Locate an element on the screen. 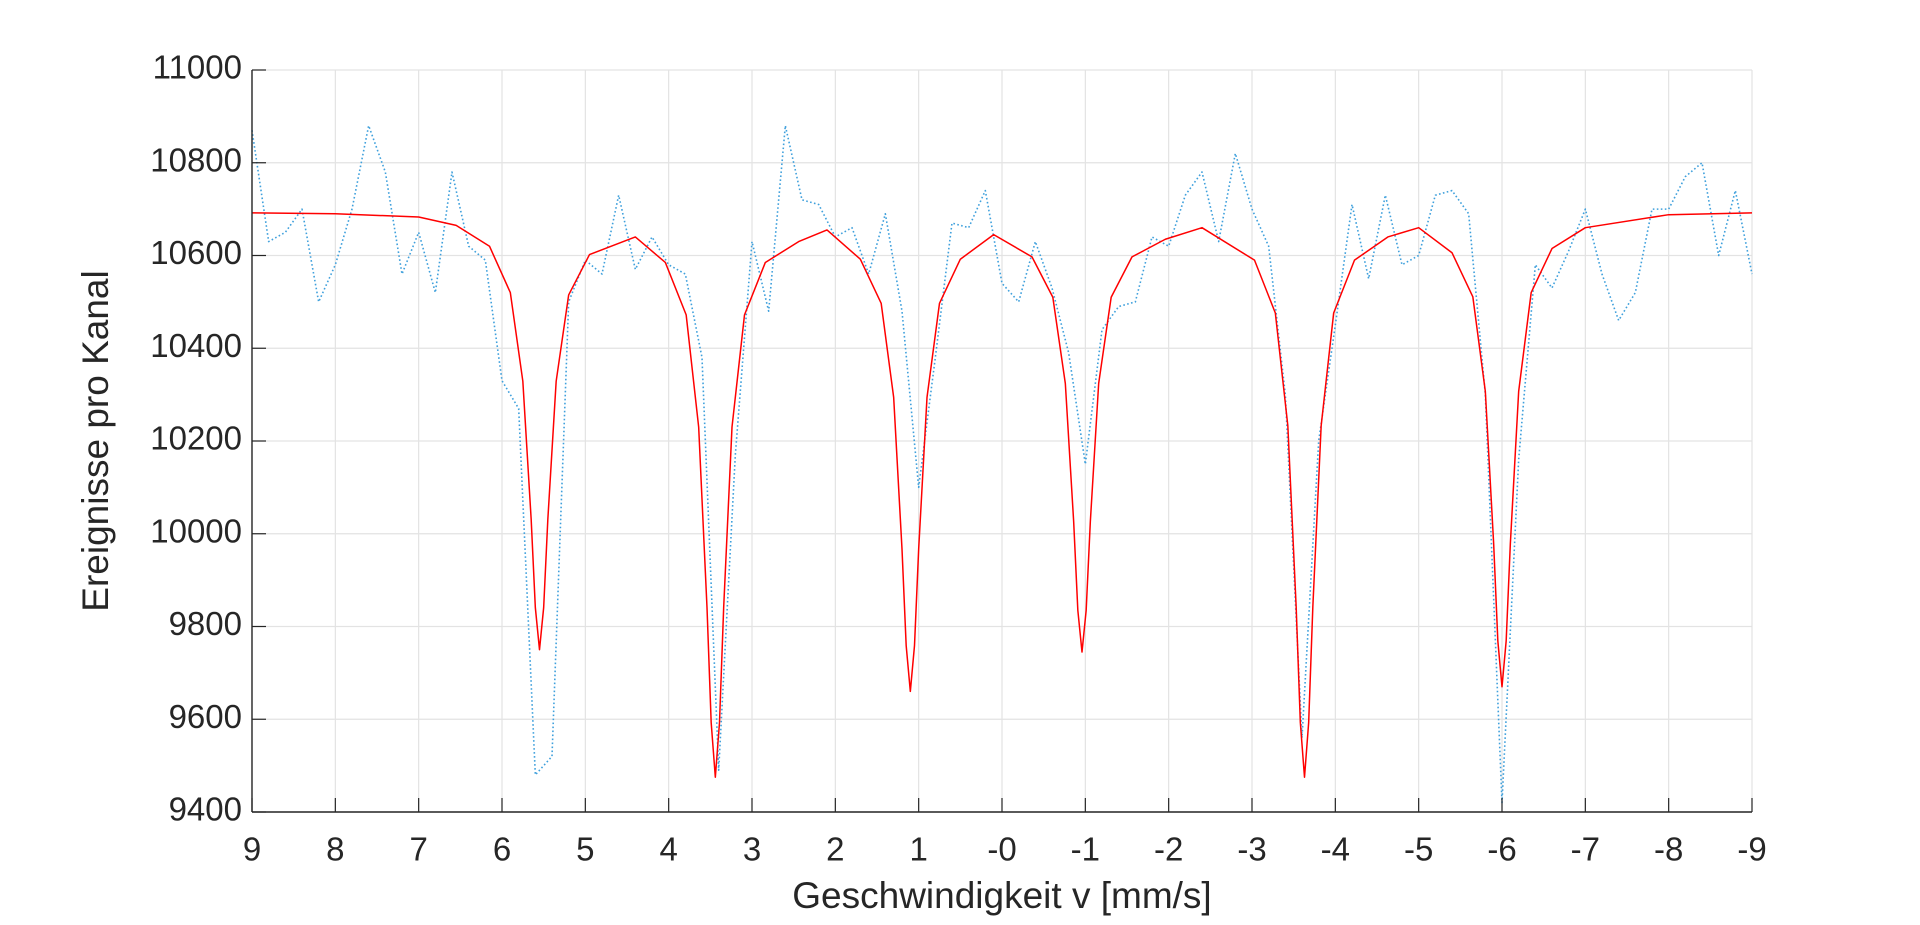  x-tick-label: -5 is located at coordinates (1418, 849).